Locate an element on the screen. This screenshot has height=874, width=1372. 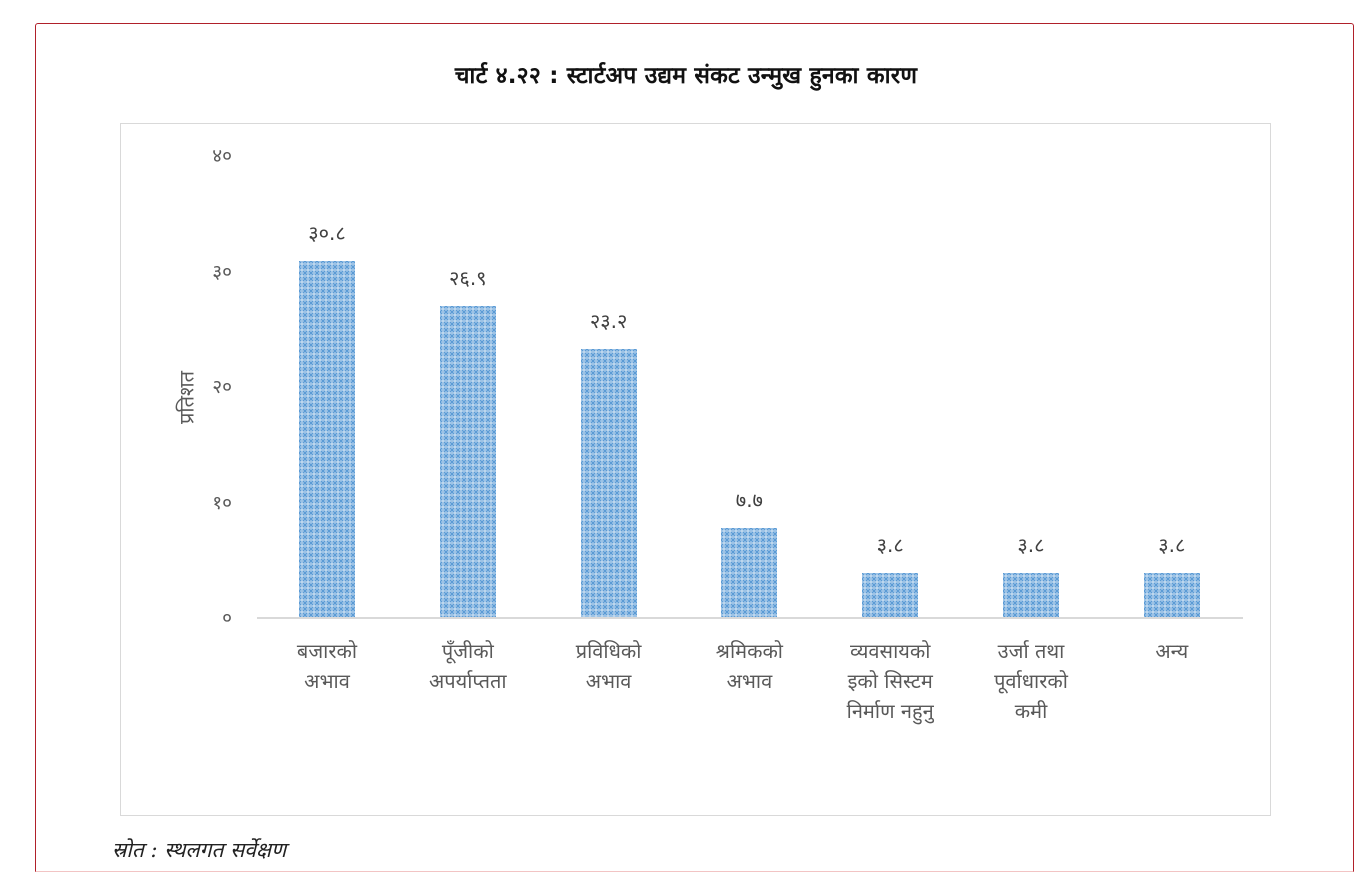
x-category-label: पूँजीको अपर्याप्तता is located at coordinates (468, 666).